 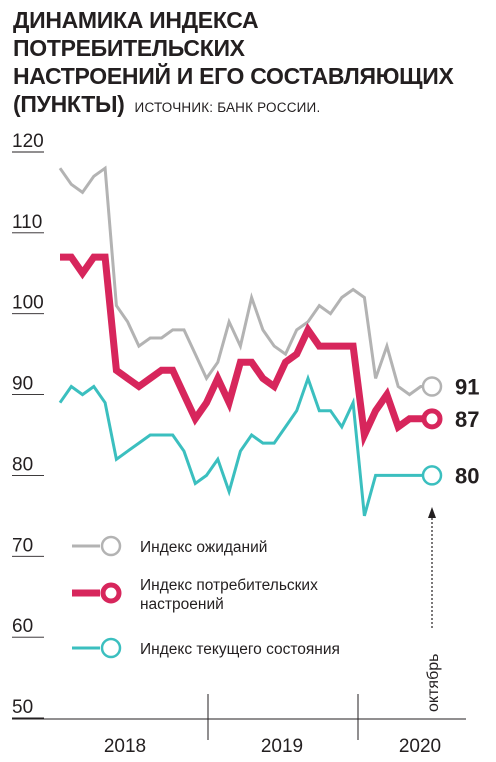 What do you see at coordinates (136, 34) in the screenshot?
I see `title-line-1: ДИНАМИКА ИНДЕКСА ПОТРЕБИТЕЛЬСКИХ` at bounding box center [136, 34].